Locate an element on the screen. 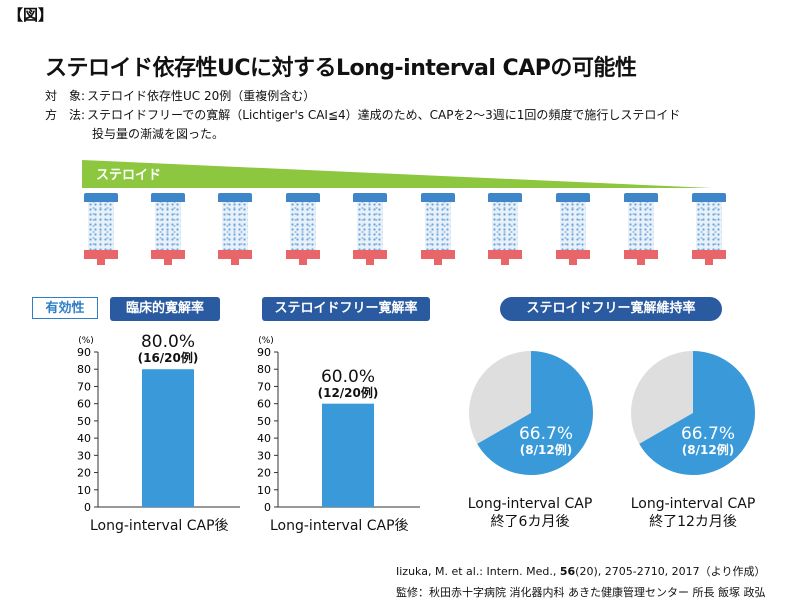 The image size is (810, 607). pie1-caption: Long-interval CAP 終了6カ月後 is located at coordinates (530, 513).